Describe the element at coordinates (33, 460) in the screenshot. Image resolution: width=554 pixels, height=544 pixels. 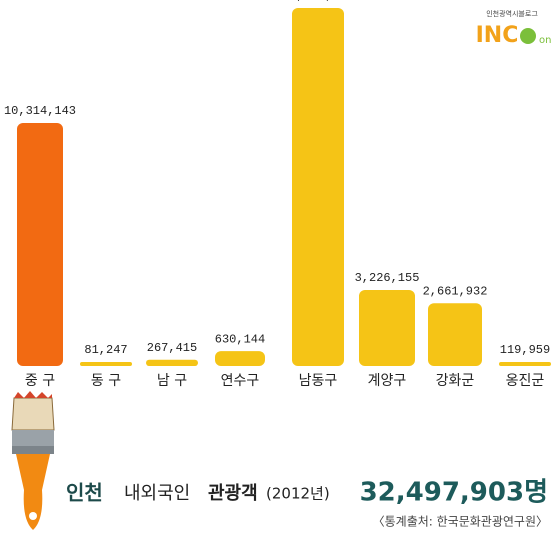
I see `paintbrush-icon` at that location.